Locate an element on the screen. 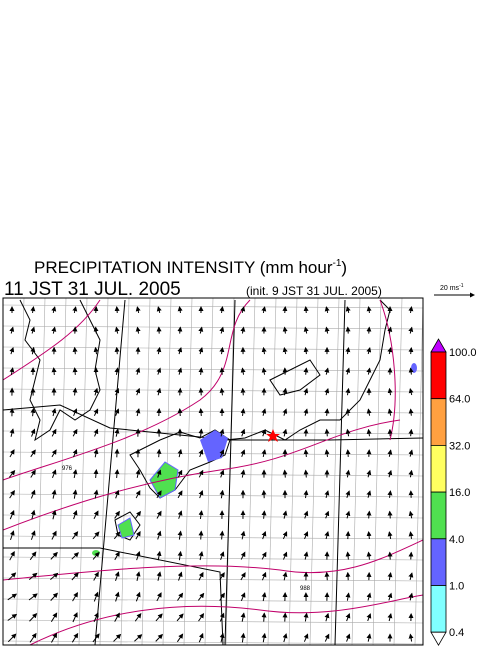  colorbar-label: 0.4 is located at coordinates (456, 633).